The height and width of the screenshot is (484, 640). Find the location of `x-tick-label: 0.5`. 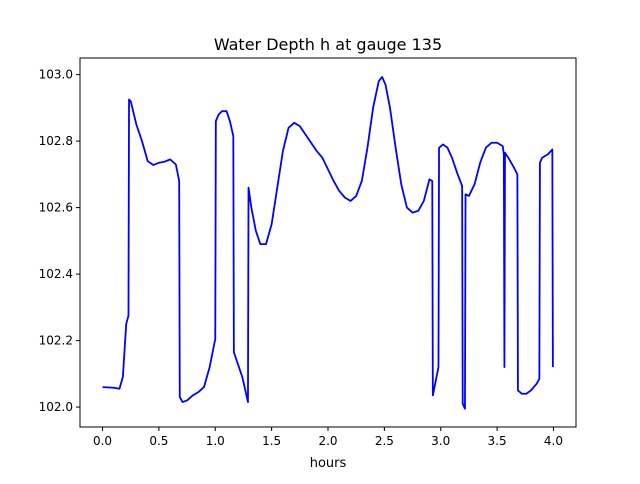

x-tick-label: 0.5 is located at coordinates (158, 441).